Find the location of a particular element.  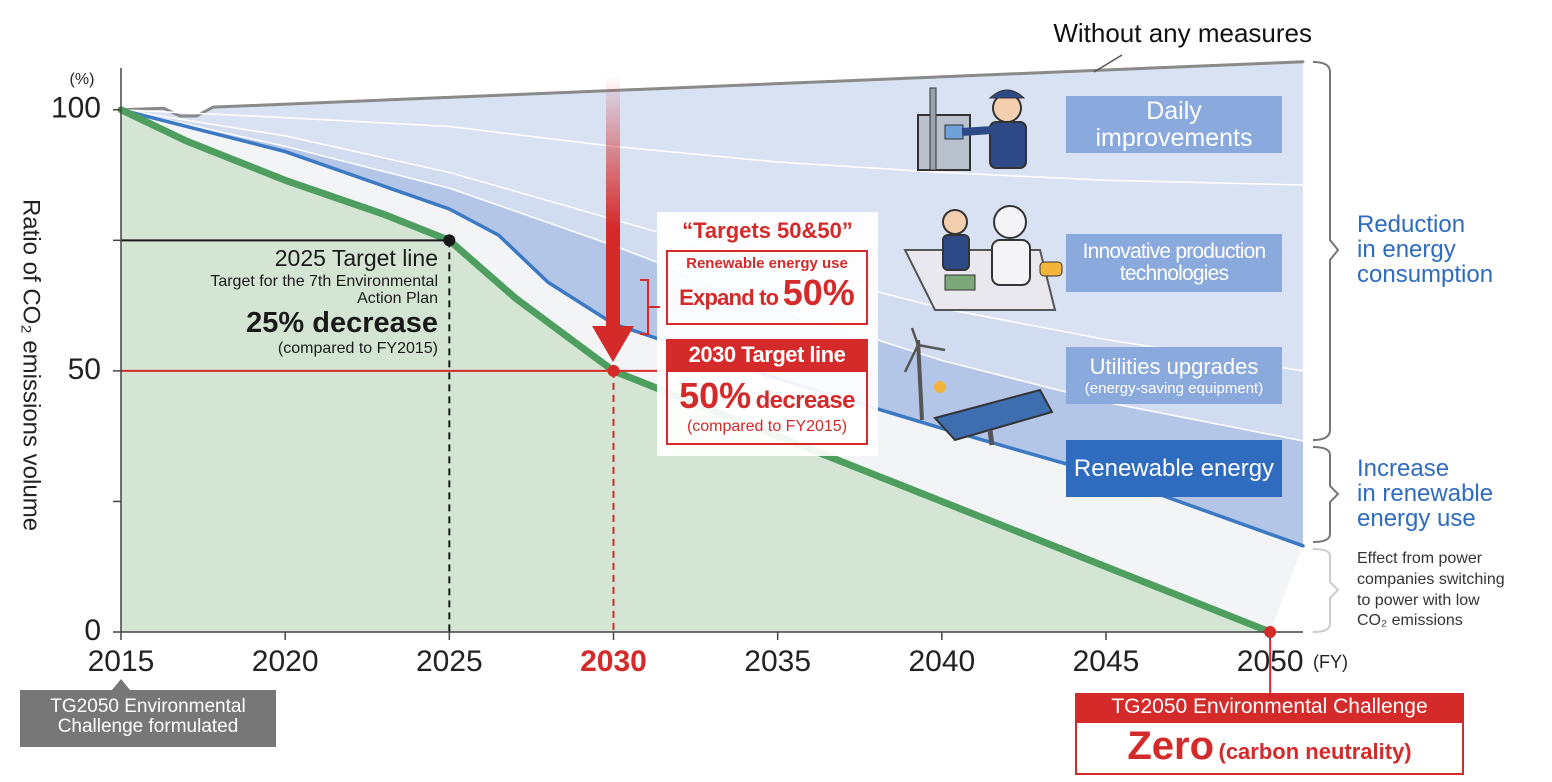

label: Target for the 7th Environmental is located at coordinates (324, 282).